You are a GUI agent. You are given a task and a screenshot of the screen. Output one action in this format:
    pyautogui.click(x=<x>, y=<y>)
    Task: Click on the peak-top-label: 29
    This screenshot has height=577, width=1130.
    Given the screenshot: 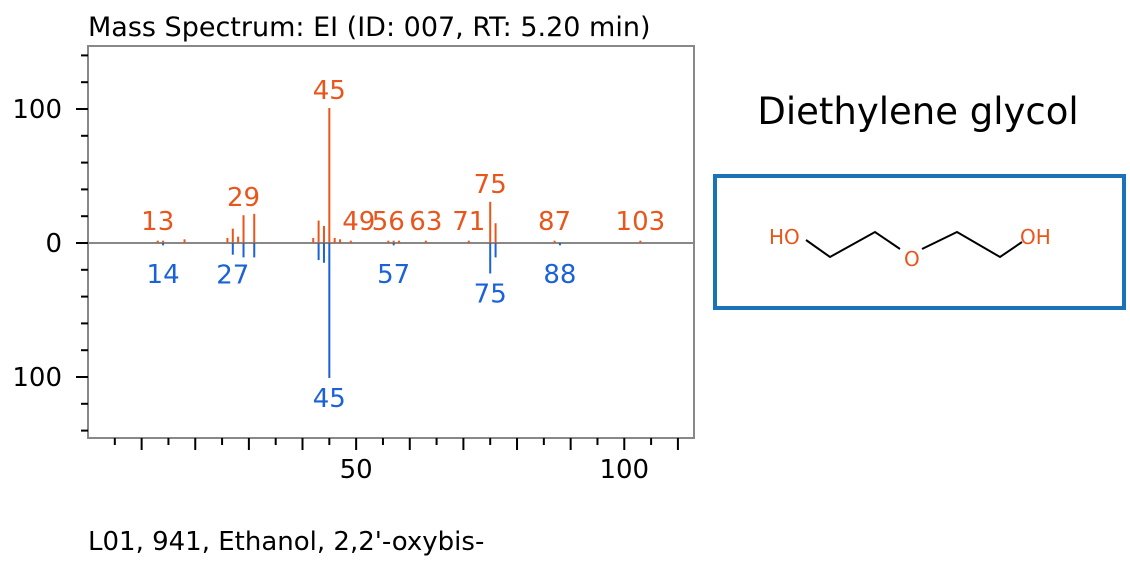 What is the action you would take?
    pyautogui.click(x=243, y=198)
    